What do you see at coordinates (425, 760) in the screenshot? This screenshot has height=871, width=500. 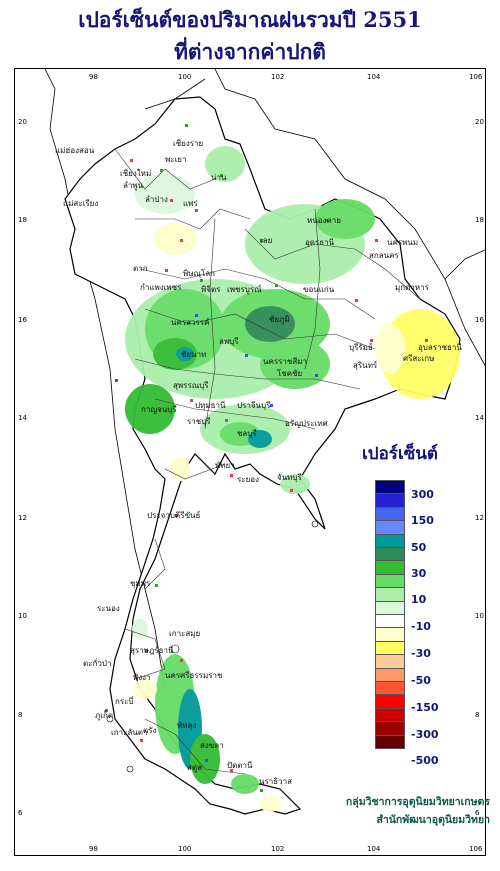 I see `legend-label: -500` at bounding box center [425, 760].